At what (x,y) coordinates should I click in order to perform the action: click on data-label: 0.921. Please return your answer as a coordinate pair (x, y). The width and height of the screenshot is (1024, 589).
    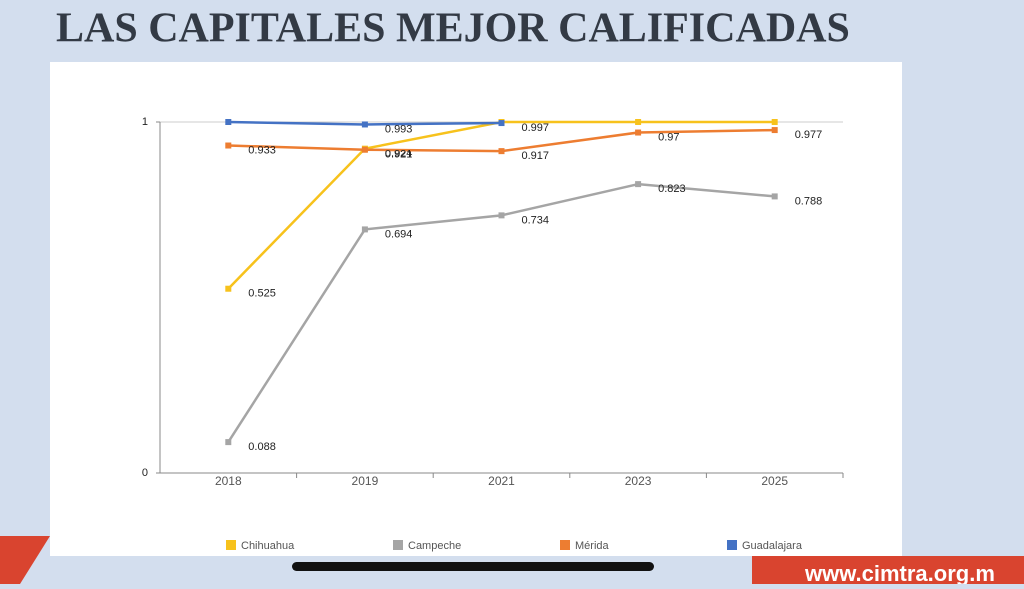
    Looking at the image, I should click on (399, 155).